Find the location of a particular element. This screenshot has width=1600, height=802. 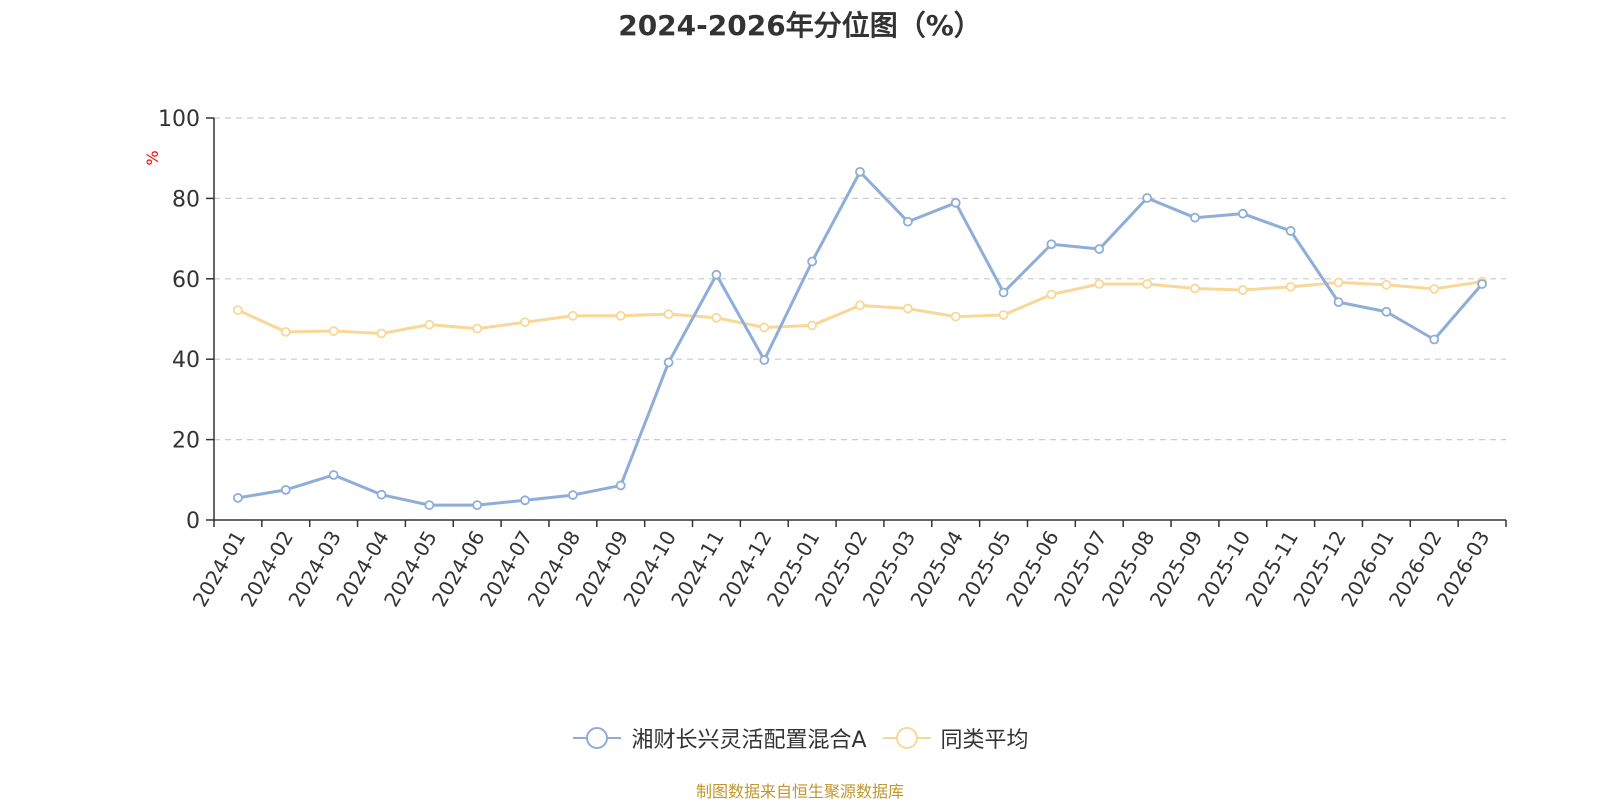

y-tick-label: 60 is located at coordinates (186, 280).